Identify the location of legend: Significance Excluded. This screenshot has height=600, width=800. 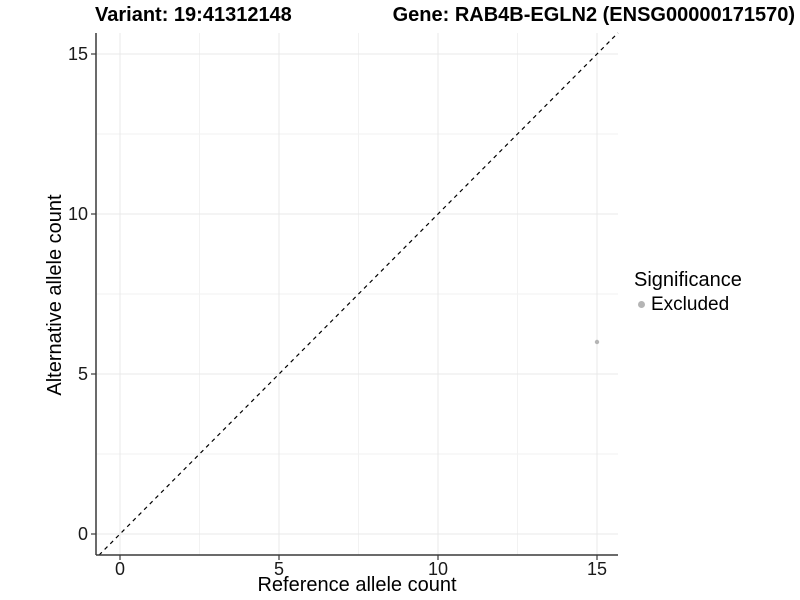
(688, 292).